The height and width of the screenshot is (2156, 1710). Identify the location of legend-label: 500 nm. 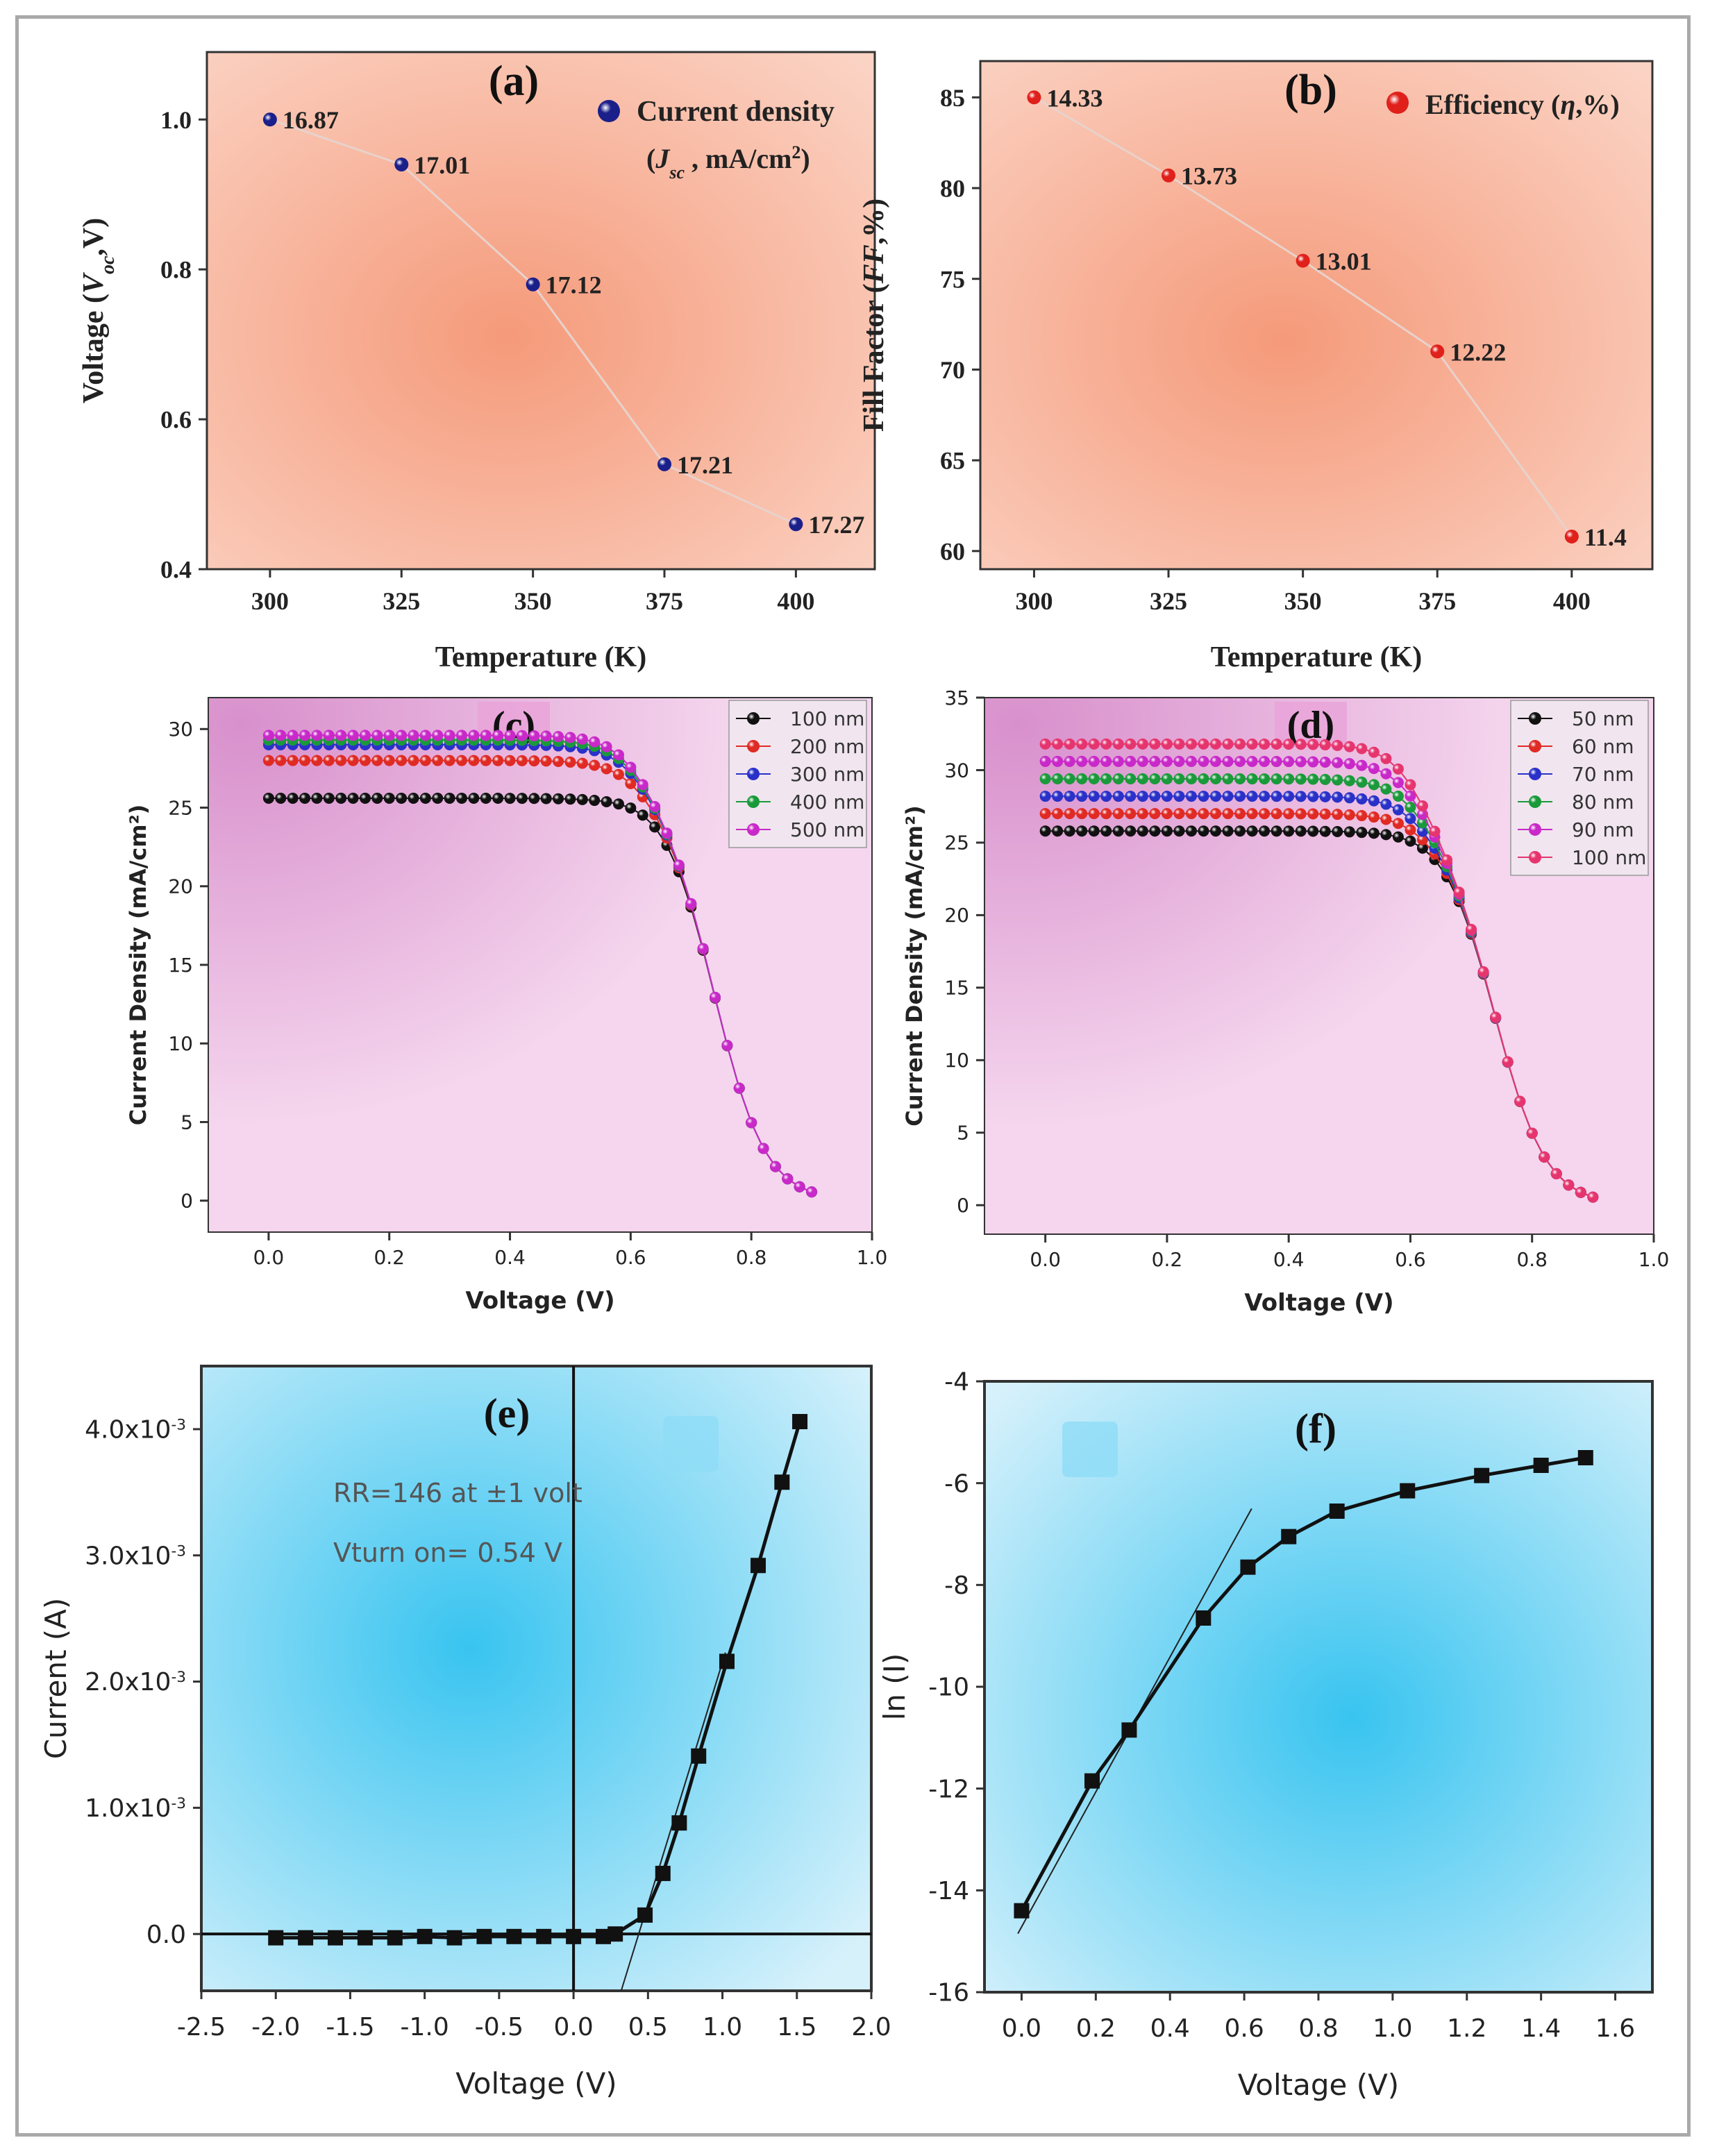
(827, 830).